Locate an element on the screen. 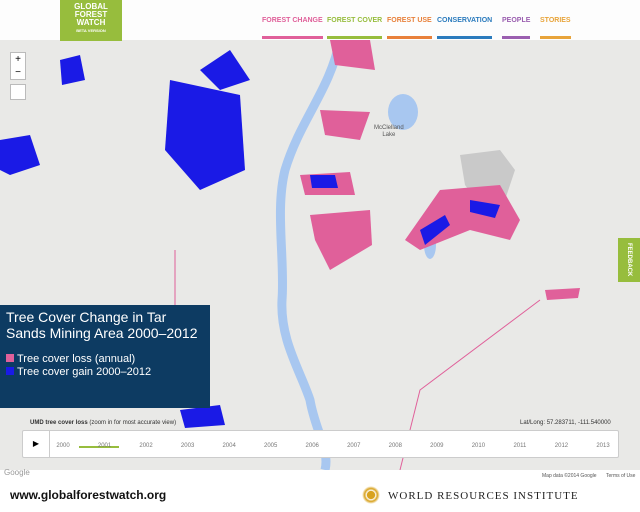  layer-note: (zoom in for most accurate view) is located at coordinates (133, 423).